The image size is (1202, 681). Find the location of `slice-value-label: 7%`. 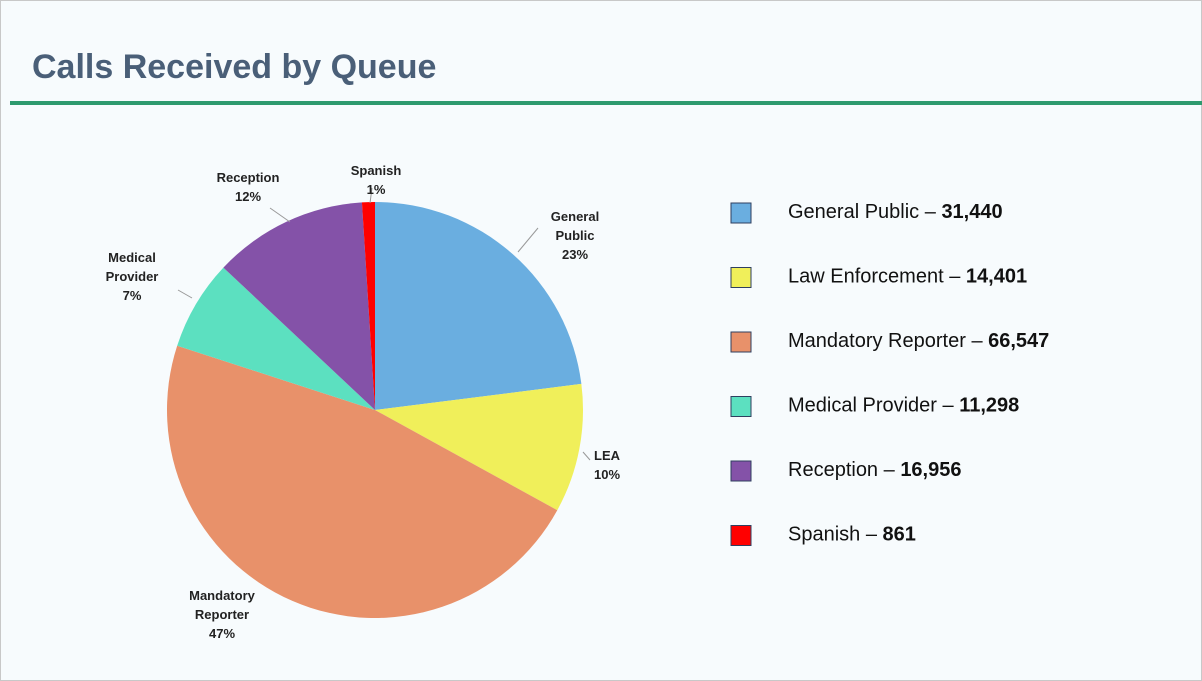

slice-value-label: 7% is located at coordinates (132, 295).